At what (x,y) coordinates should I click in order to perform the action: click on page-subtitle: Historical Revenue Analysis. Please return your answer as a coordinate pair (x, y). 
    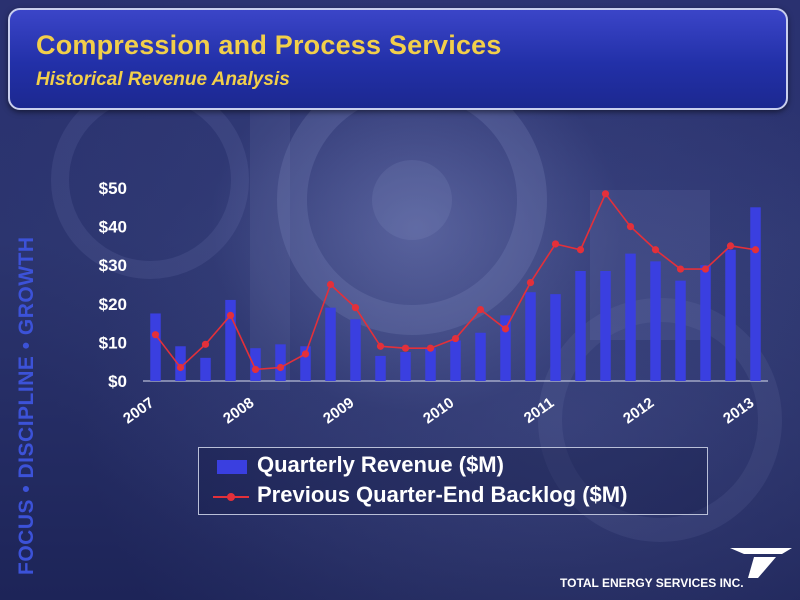
    Looking at the image, I should click on (163, 79).